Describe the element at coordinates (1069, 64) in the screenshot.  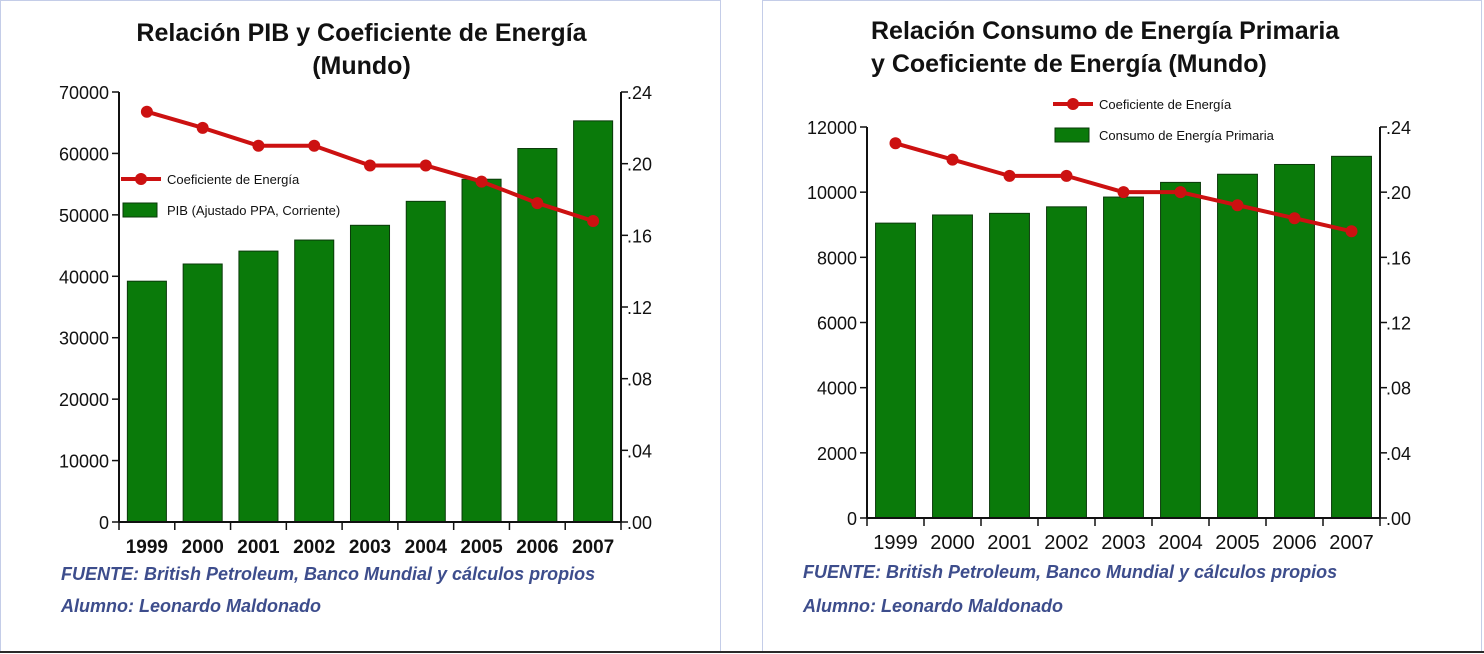
I see `chart-title-line-2: y Coeficiente de Energía (Mundo)` at that location.